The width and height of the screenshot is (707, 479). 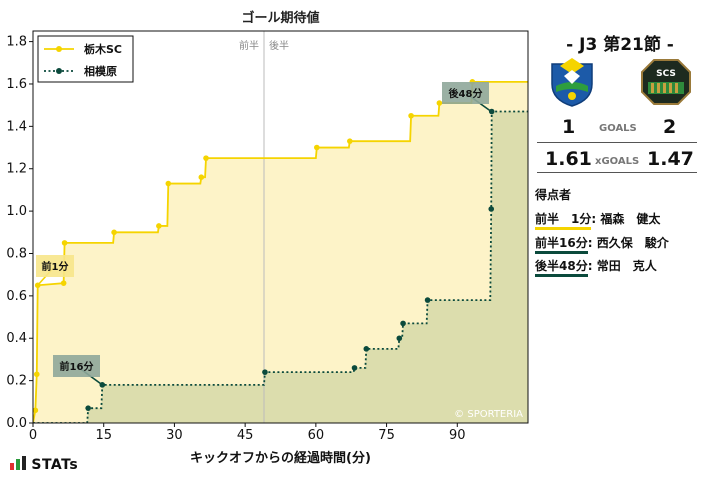 What do you see at coordinates (457, 435) in the screenshot?
I see `x-tick-label: 90` at bounding box center [457, 435].